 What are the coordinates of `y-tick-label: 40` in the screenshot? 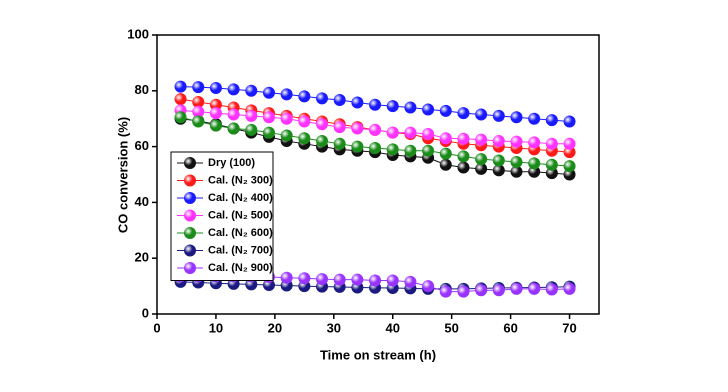 It's located at (142, 201).